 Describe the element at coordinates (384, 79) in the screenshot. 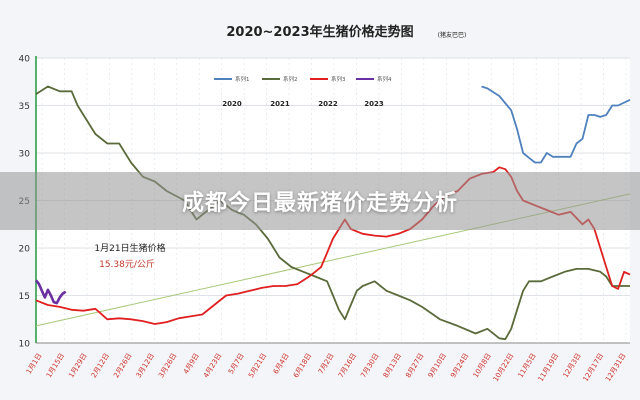

I see `legend-label: 系列4` at that location.